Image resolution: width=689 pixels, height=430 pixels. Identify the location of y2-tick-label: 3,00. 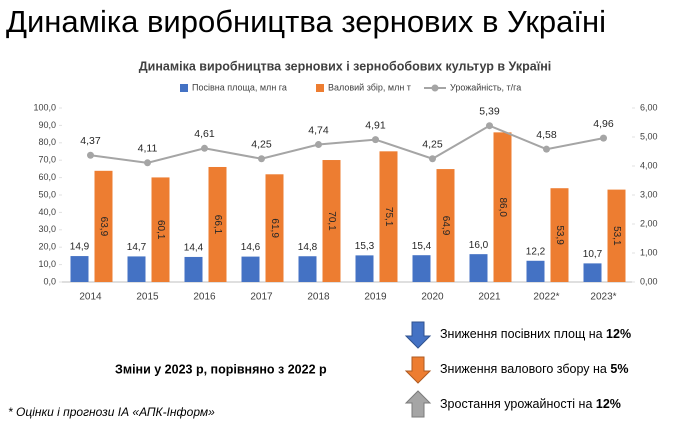
(649, 194).